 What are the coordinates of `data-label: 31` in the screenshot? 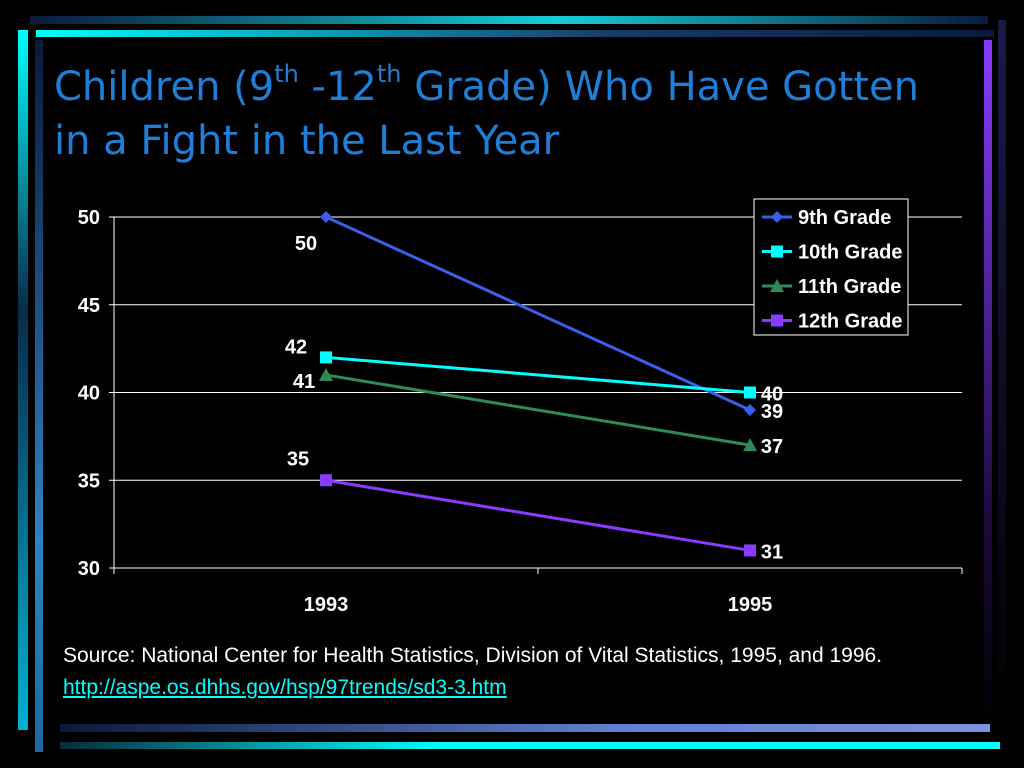 It's located at (772, 552).